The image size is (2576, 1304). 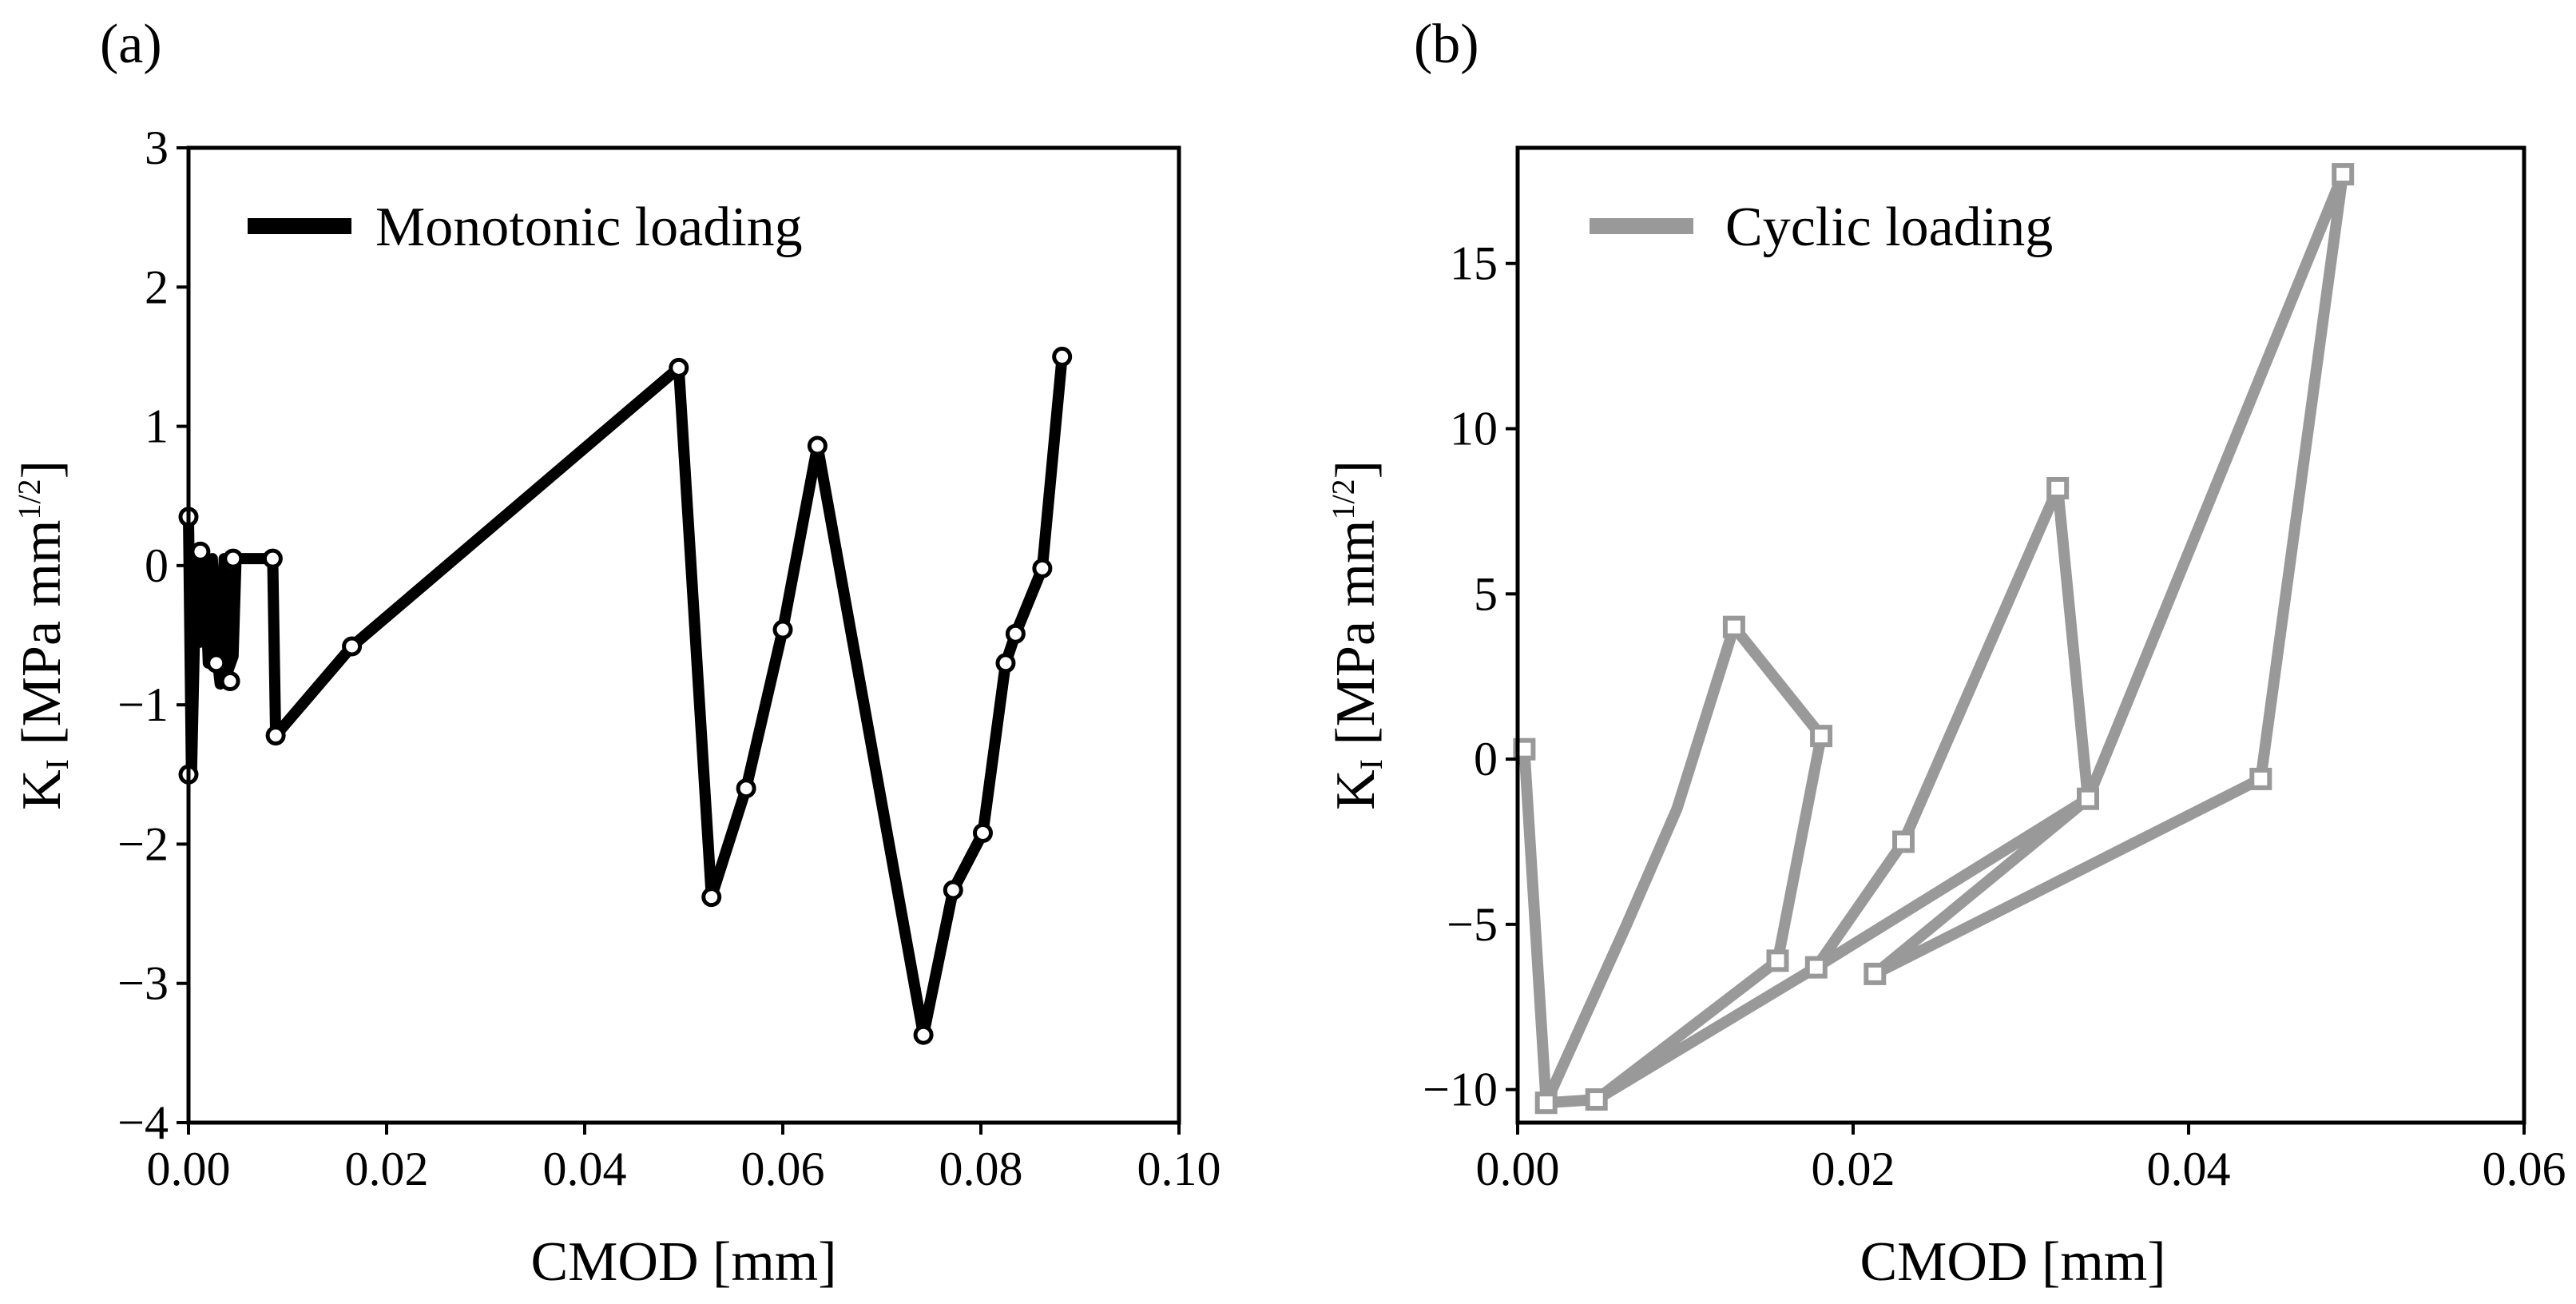 What do you see at coordinates (589, 228) in the screenshot?
I see `panel-a-legend-label: Monotonic loading` at bounding box center [589, 228].